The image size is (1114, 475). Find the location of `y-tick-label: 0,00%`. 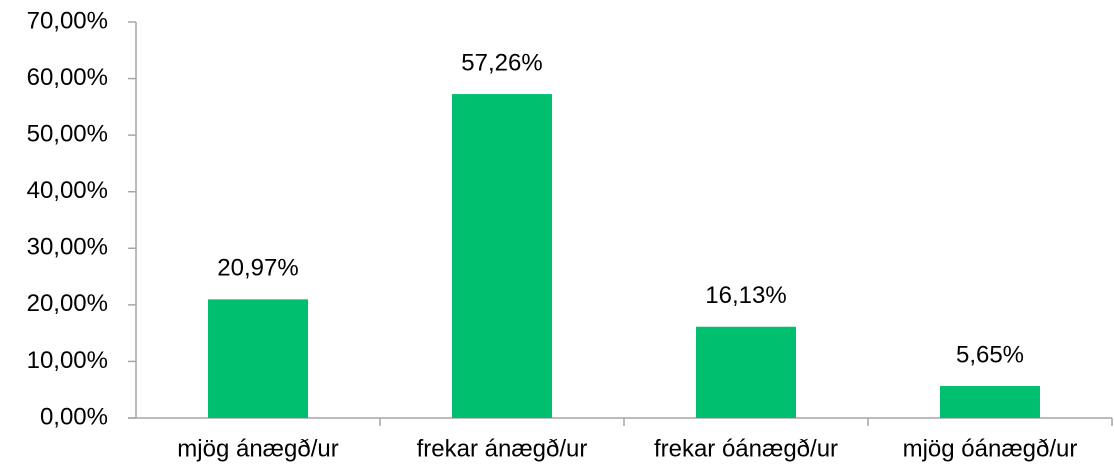

y-tick-label: 0,00% is located at coordinates (74, 416).